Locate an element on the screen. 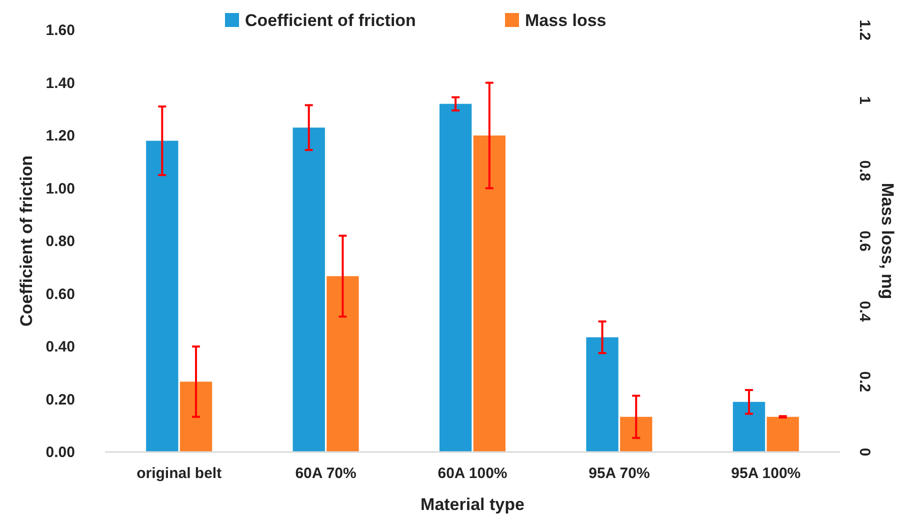 This screenshot has width=903, height=520. y-tick-label: 0.20 is located at coordinates (60, 399).